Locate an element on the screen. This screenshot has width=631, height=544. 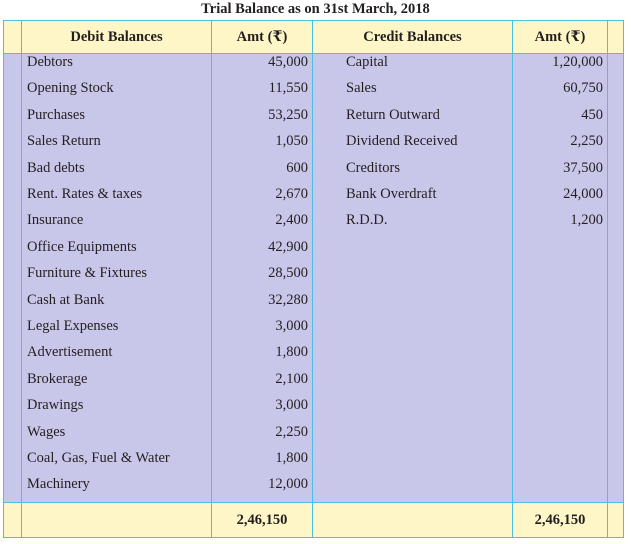
debit-row-label: Office Equipments is located at coordinates (82, 247).